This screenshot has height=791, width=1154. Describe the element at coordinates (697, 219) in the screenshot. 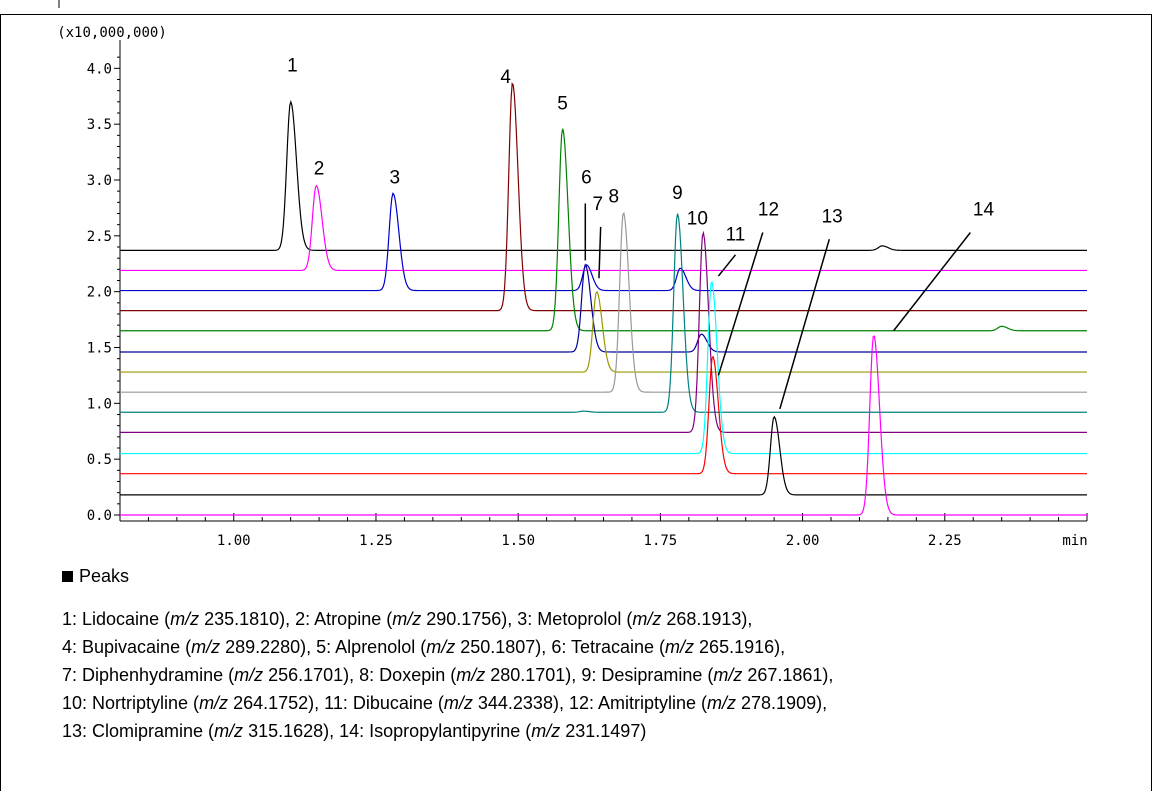

I see `peak-label: 10` at that location.